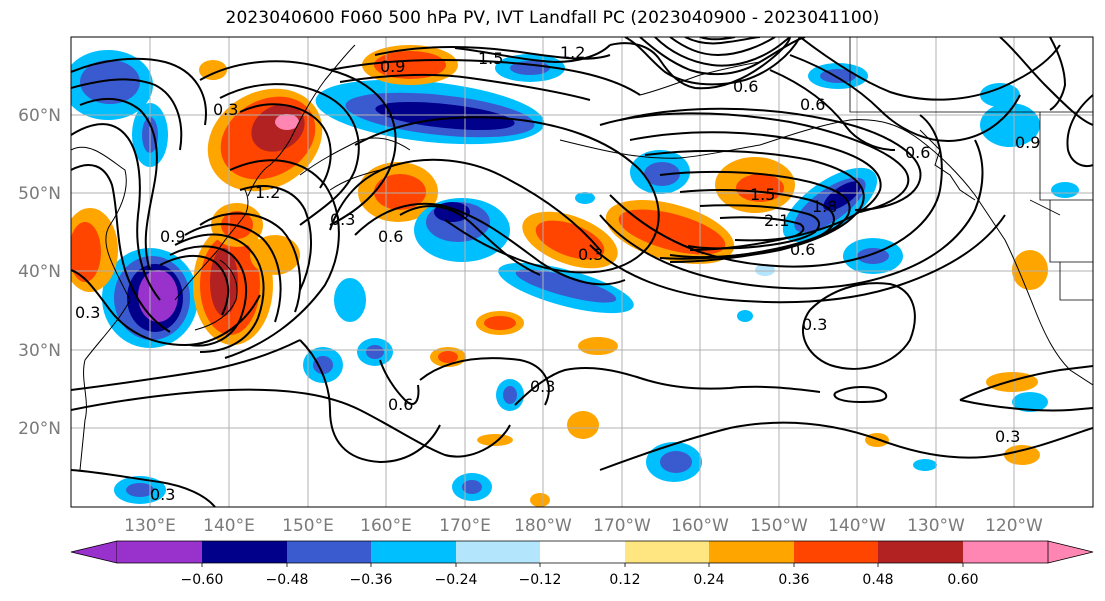  Describe the element at coordinates (1070, 552) in the screenshot. I see `colorbar-max-extend` at that location.